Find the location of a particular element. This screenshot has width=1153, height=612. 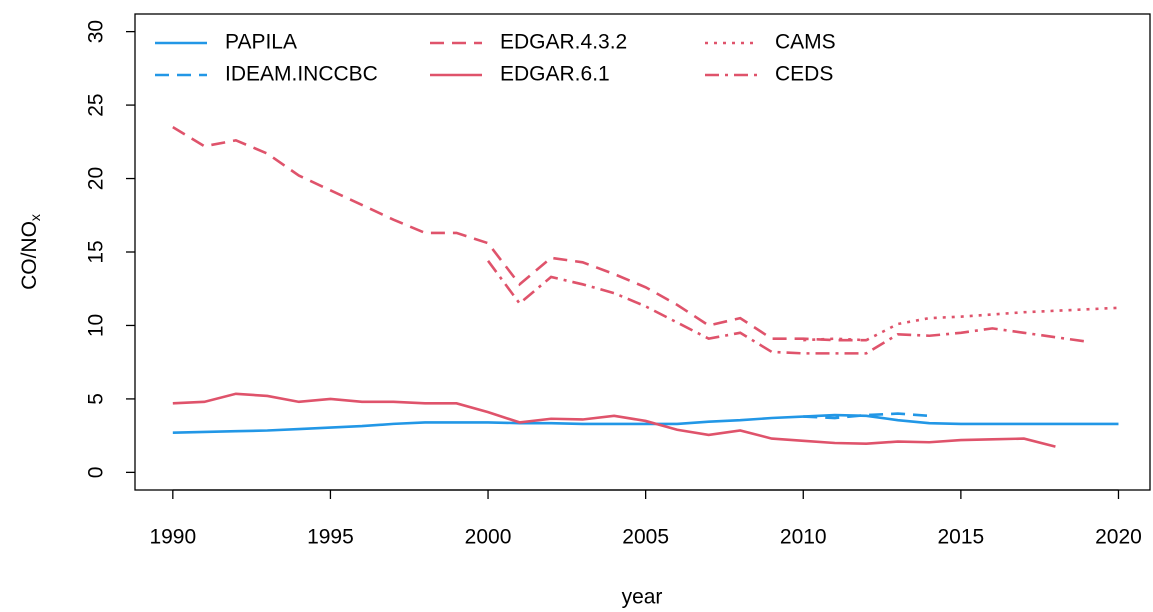

x-tick-label: 2020 is located at coordinates (1118, 537).